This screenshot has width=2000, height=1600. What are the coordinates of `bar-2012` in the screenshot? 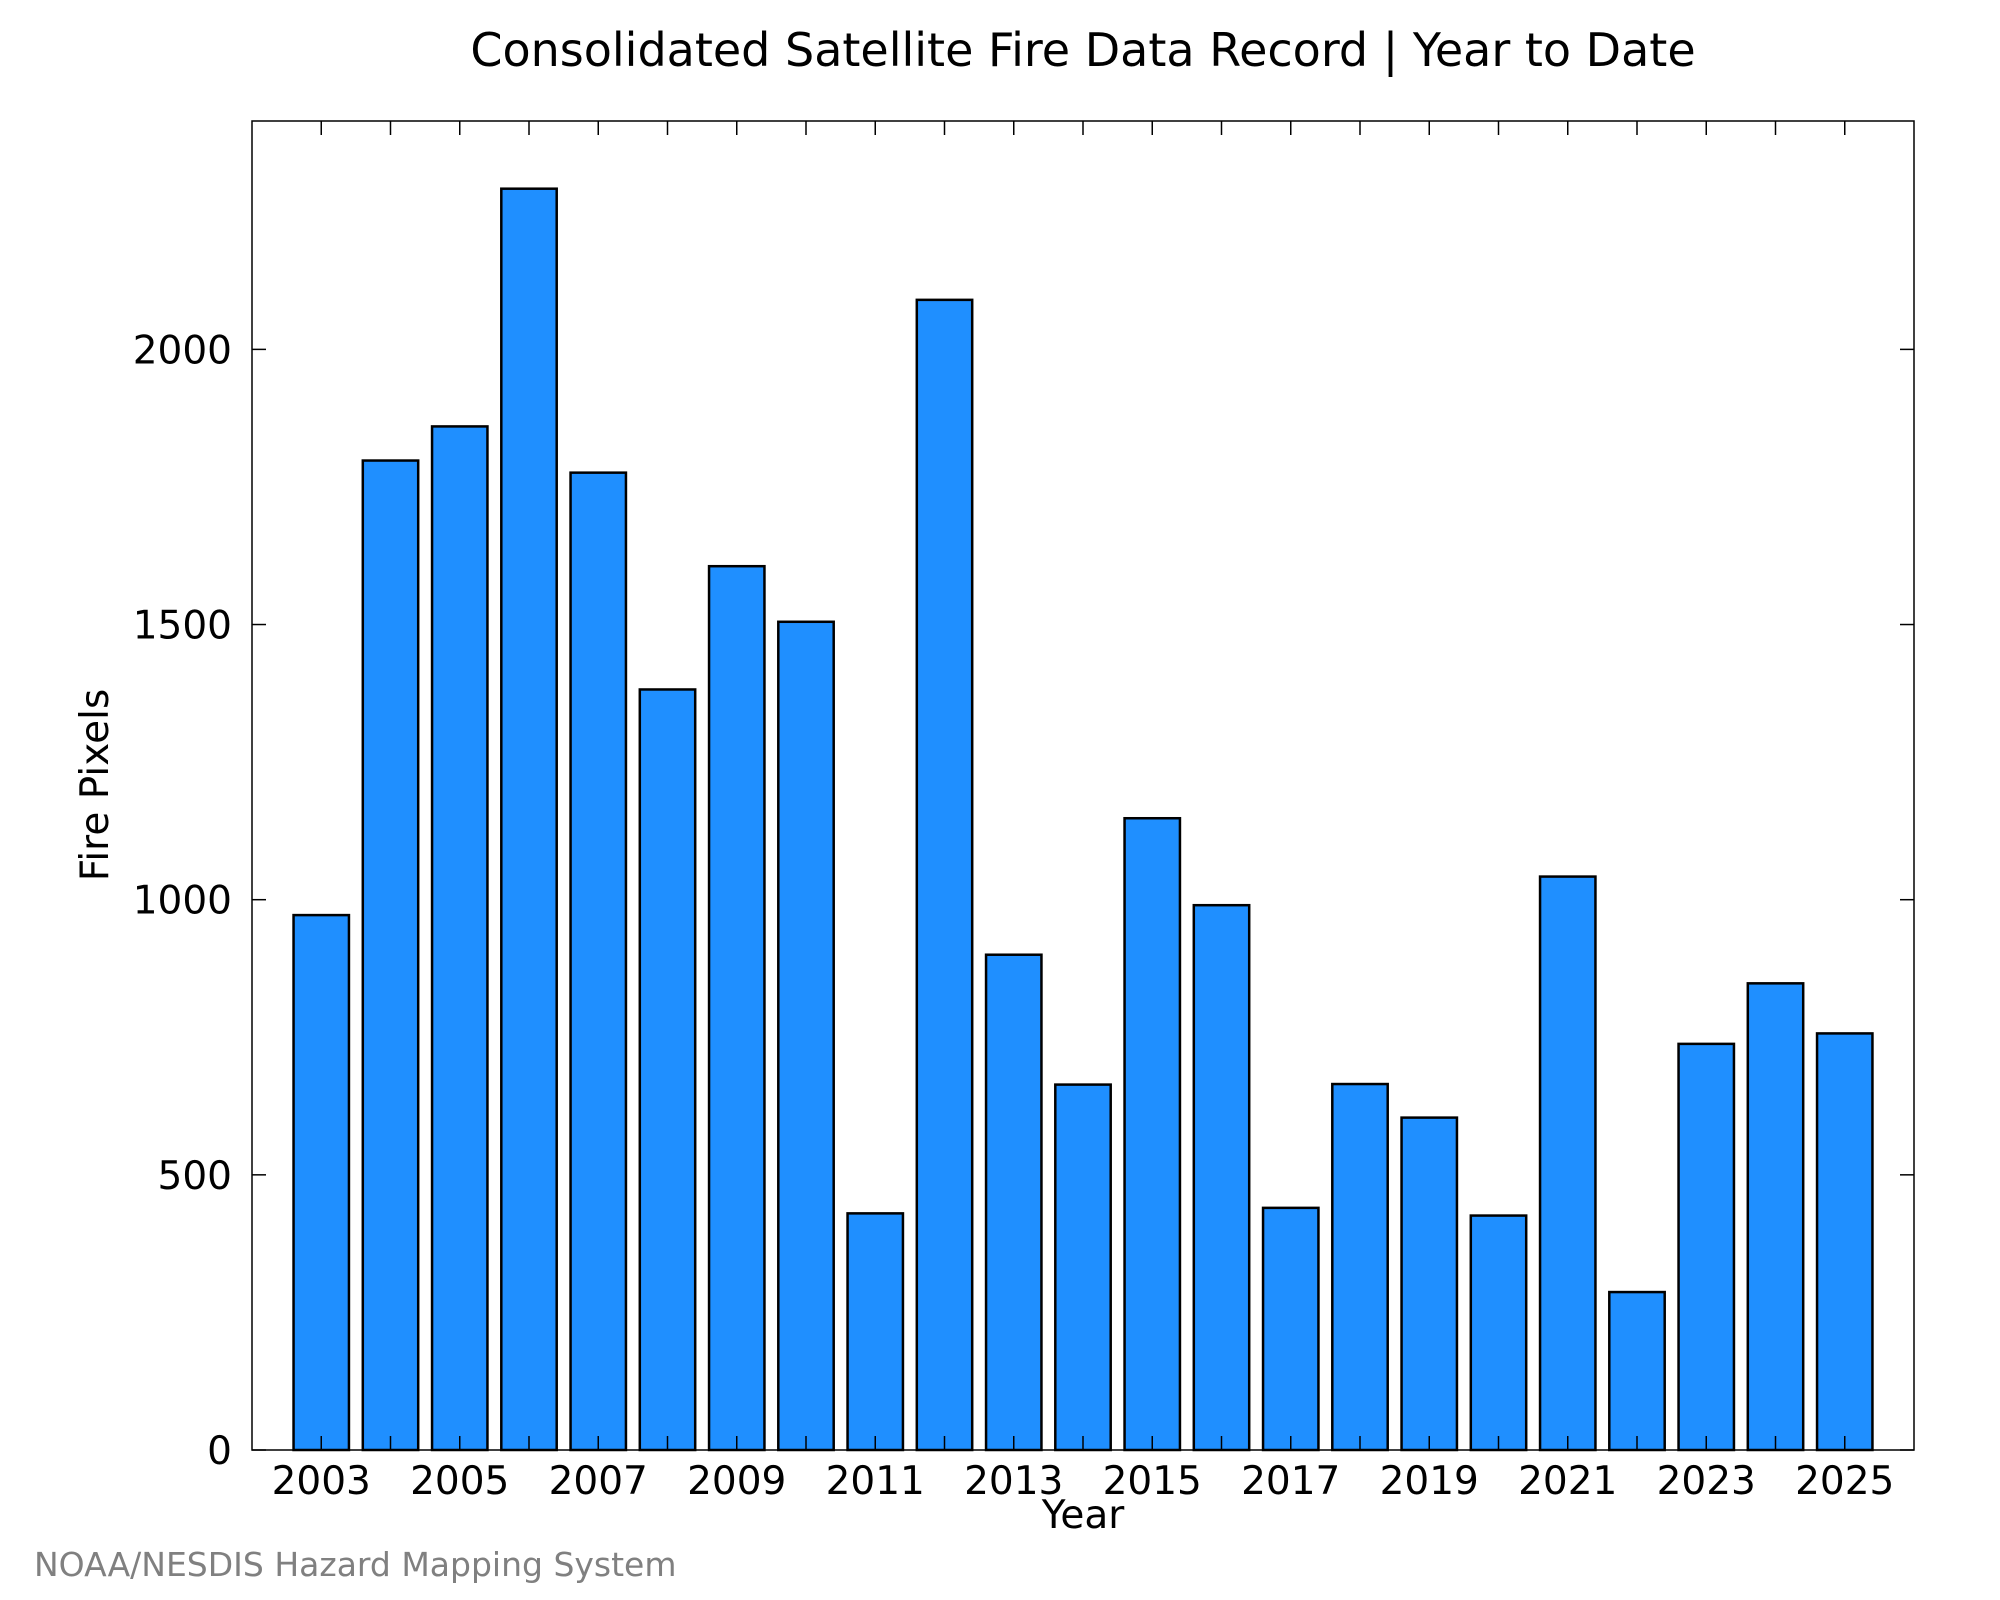 It's located at (944, 875).